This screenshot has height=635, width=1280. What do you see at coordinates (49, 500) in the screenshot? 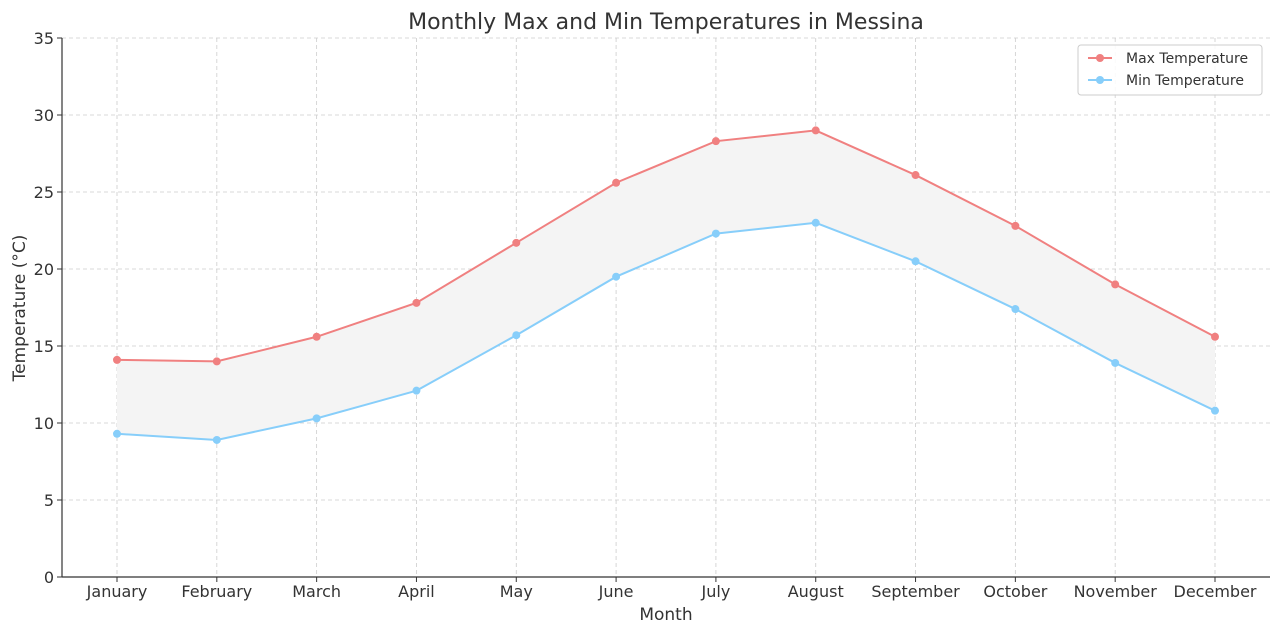
I see `y-tick-label: 5` at bounding box center [49, 500].